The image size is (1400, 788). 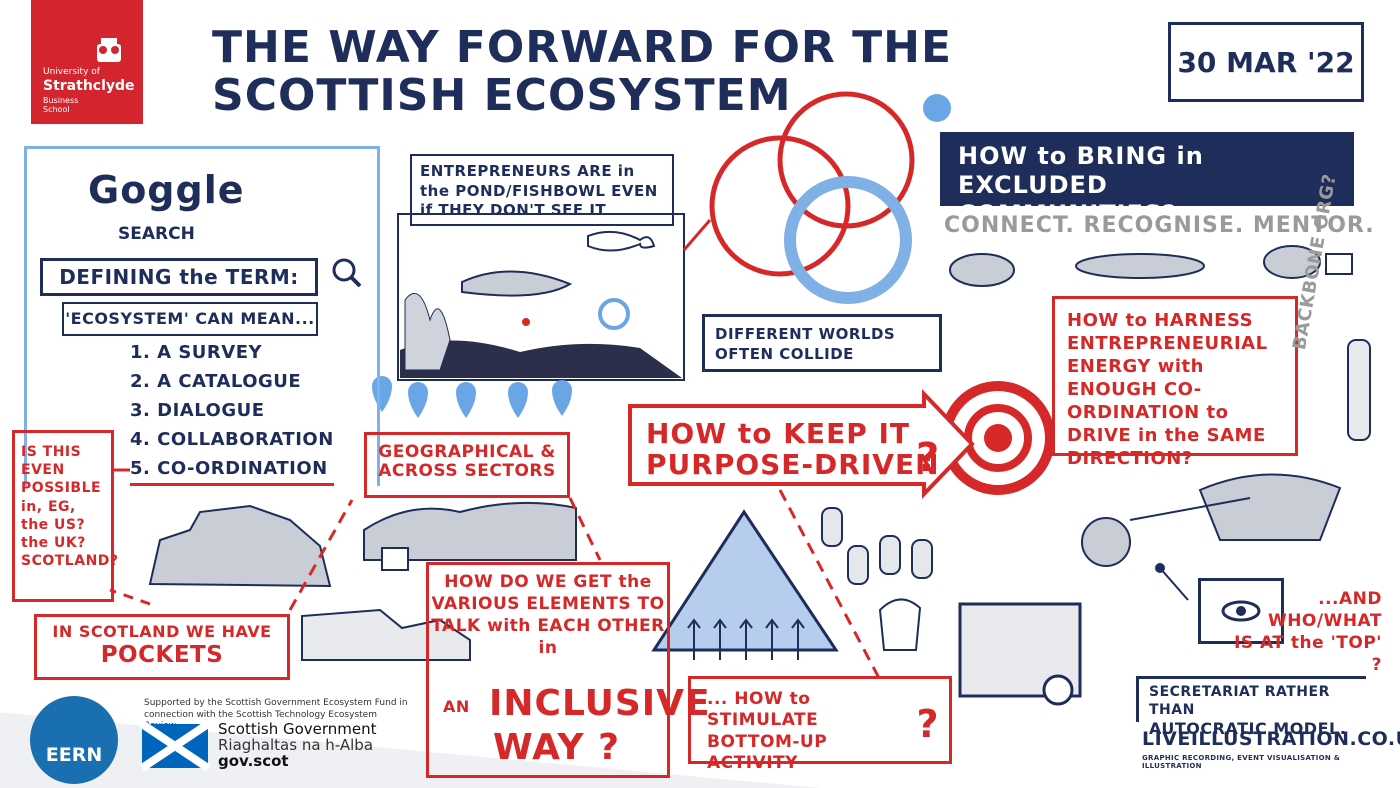 I want to click on landscape-icon, so click(x=470, y=531).